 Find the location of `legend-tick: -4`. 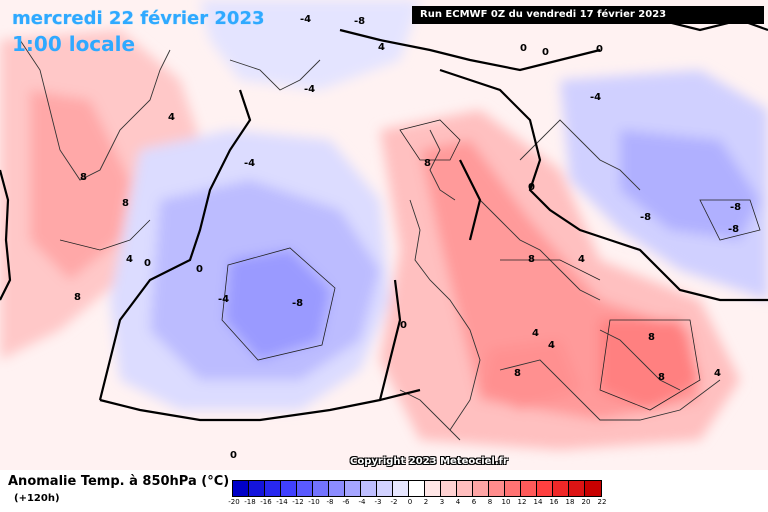

legend-tick: -4 is located at coordinates (362, 502).